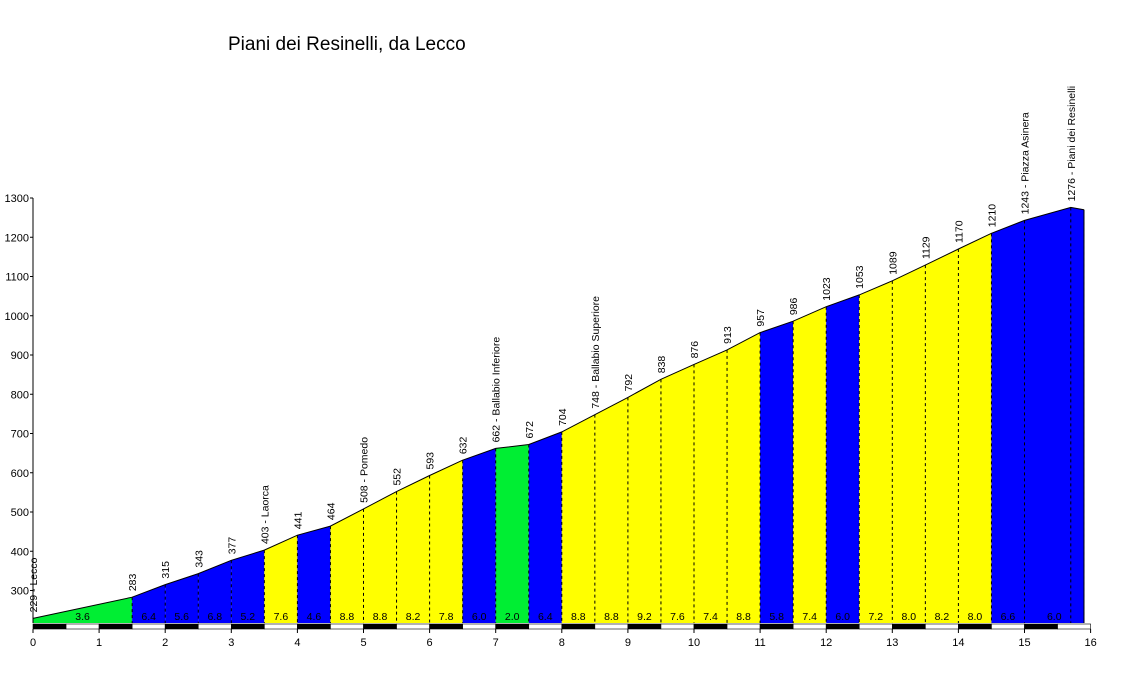  What do you see at coordinates (363, 643) in the screenshot?
I see `x-tick-label: 5` at bounding box center [363, 643].